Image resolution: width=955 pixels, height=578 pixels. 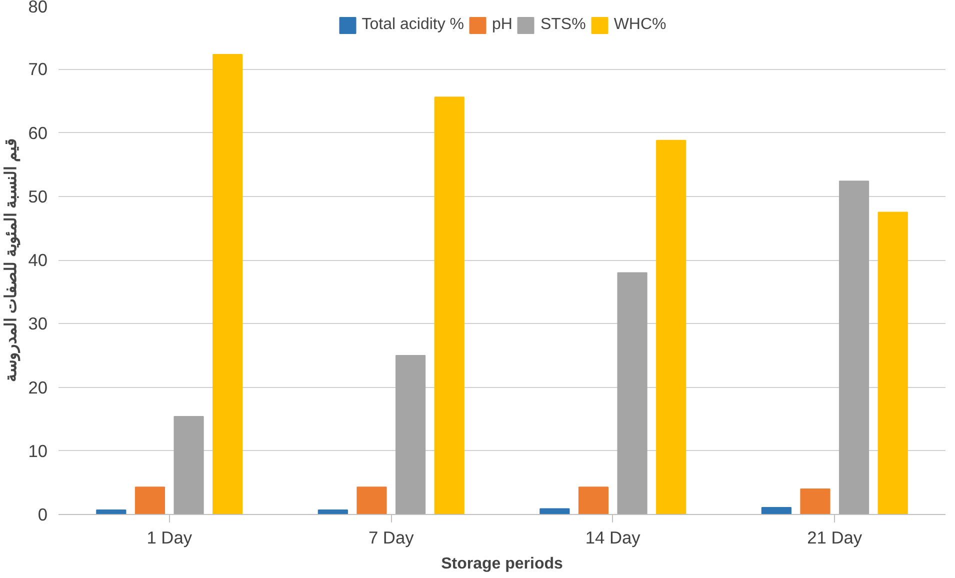 I want to click on y-tick-label: 20, so click(x=38, y=387).